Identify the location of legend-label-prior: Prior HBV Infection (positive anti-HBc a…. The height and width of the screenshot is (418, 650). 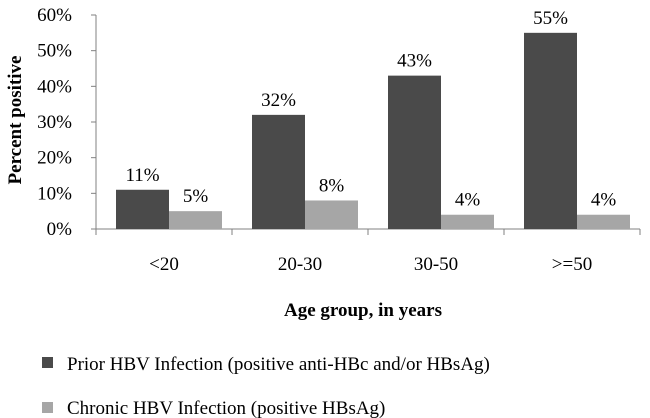
(278, 364).